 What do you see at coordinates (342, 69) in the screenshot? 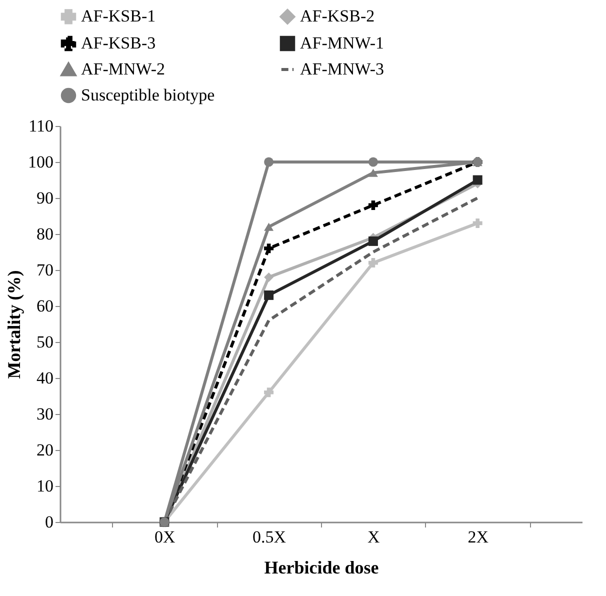
I see `legend-label: AF-MNW-3` at bounding box center [342, 69].